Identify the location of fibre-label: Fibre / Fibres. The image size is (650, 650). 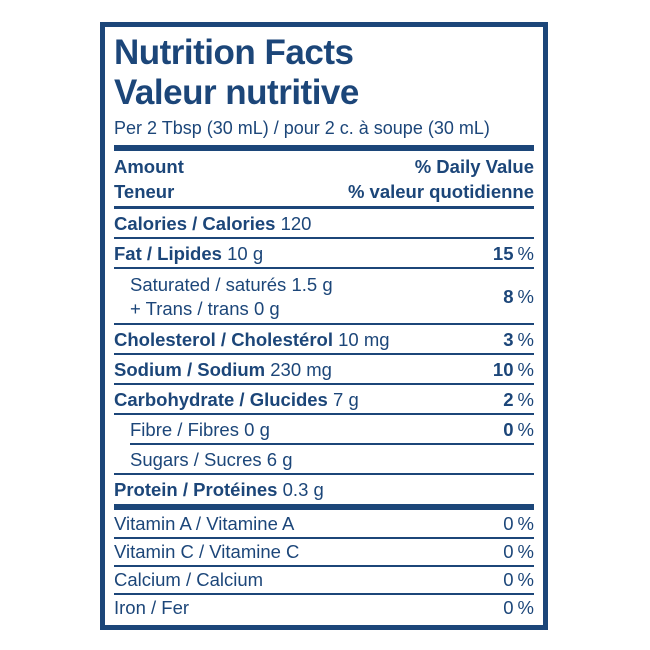
(184, 429).